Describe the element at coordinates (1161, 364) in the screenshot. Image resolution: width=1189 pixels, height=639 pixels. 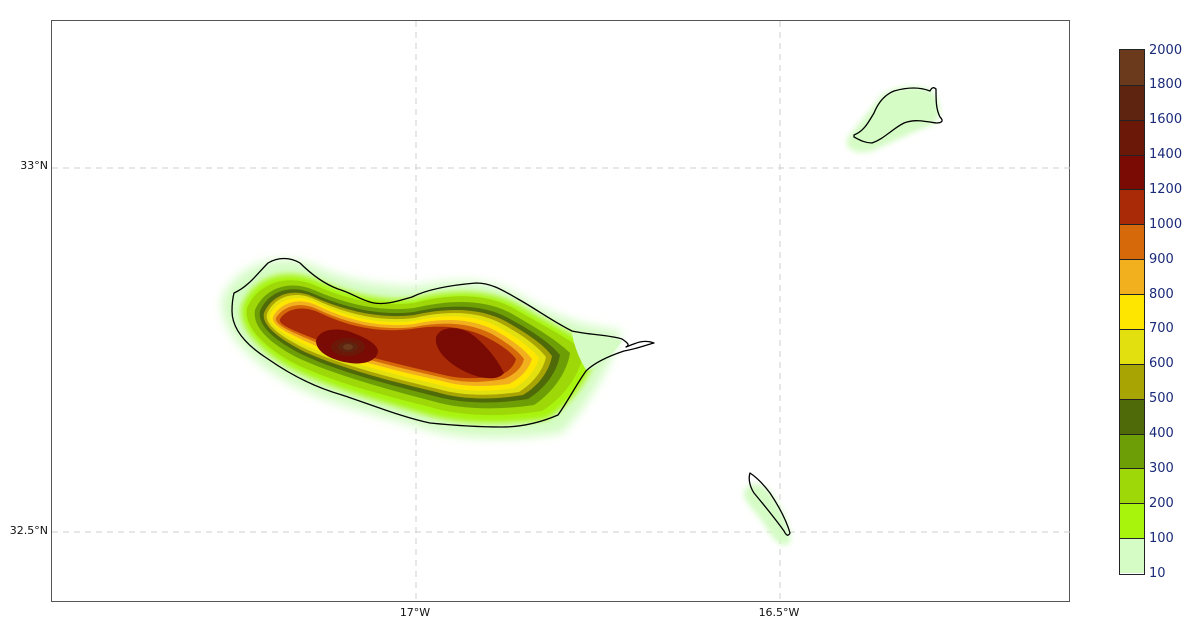
I see `colorbar-label: 600` at that location.